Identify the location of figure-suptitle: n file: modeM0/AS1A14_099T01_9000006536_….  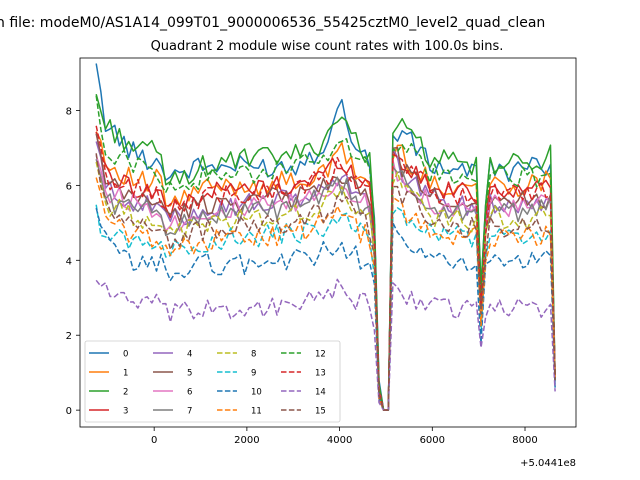
(272, 23).